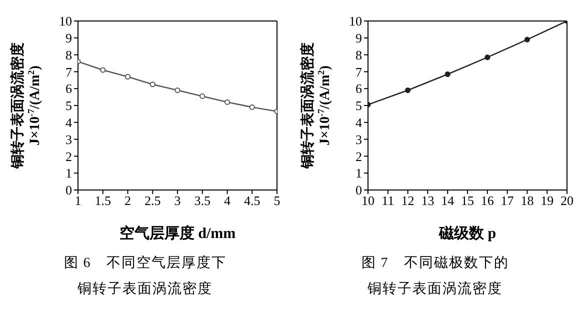 This screenshot has width=583, height=325. Describe the element at coordinates (427, 200) in the screenshot. I see `x-tick-label: 13` at that location.